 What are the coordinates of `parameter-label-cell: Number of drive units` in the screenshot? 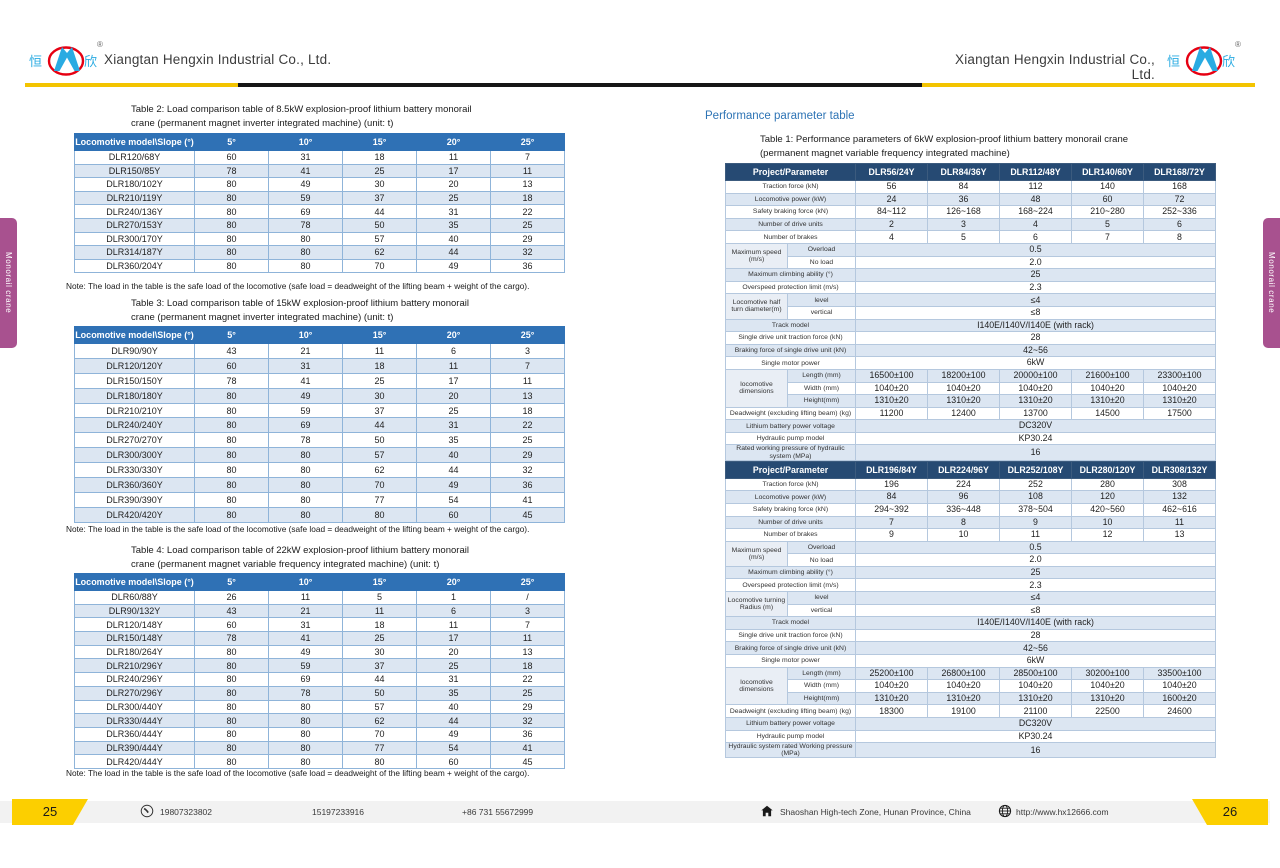 It's located at (790, 224).